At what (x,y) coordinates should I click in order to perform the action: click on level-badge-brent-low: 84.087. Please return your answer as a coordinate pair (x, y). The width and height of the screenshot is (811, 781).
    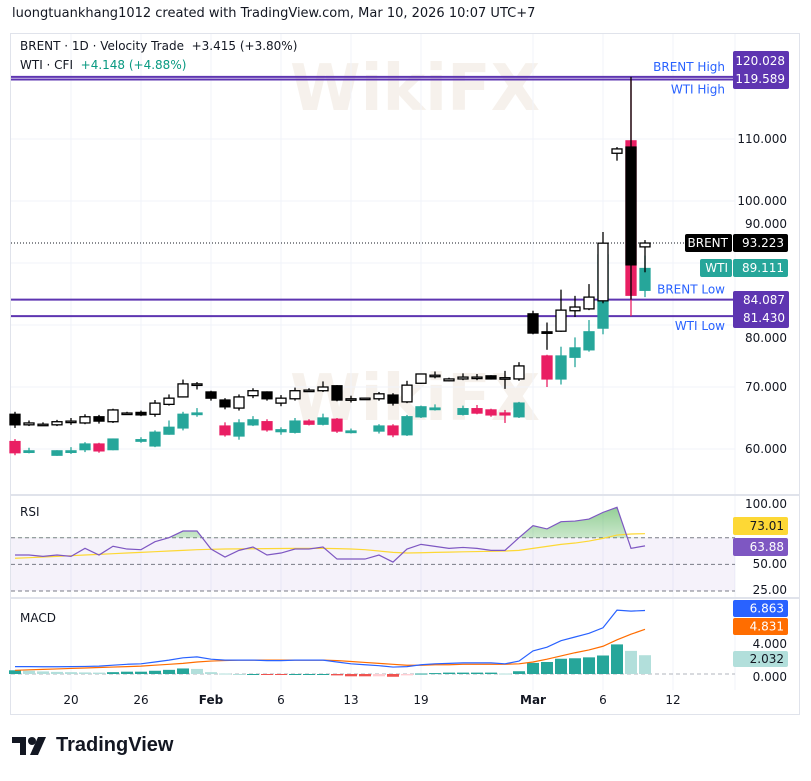
    Looking at the image, I should click on (764, 300).